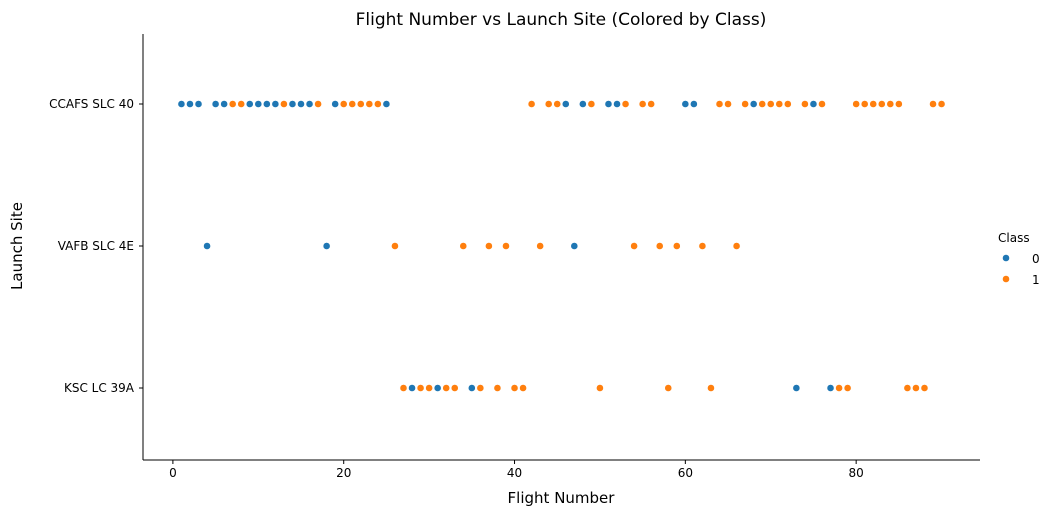 Image resolution: width=1052 pixels, height=517 pixels. I want to click on y-tick-label: KSC LC 39A, so click(99, 388).